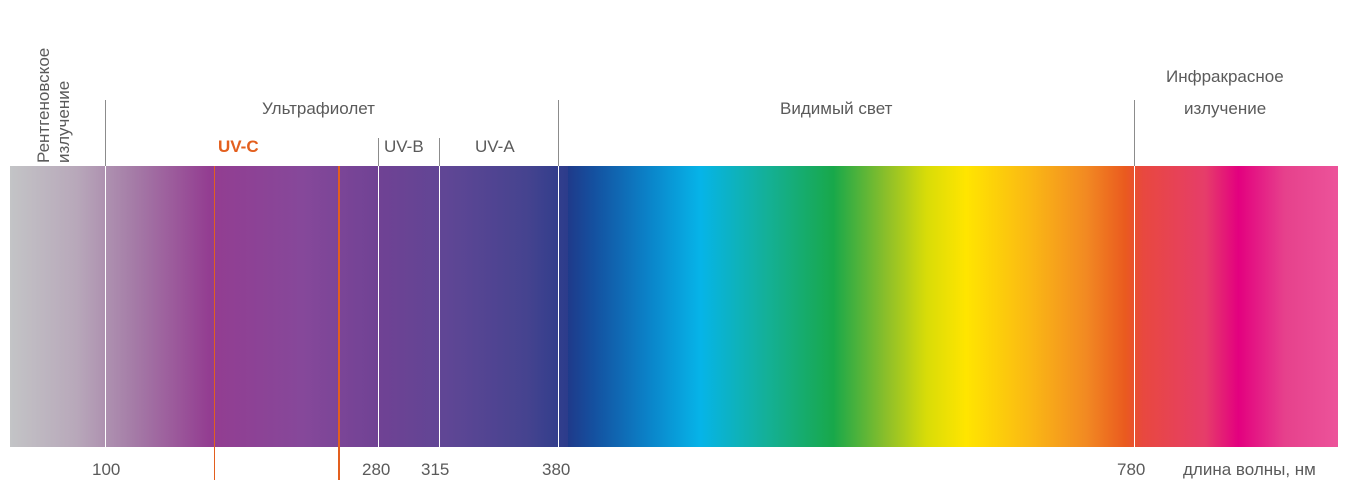 Image resolution: width=1349 pixels, height=480 pixels. What do you see at coordinates (376, 469) in the screenshot?
I see `tick-label-280: 280` at bounding box center [376, 469].